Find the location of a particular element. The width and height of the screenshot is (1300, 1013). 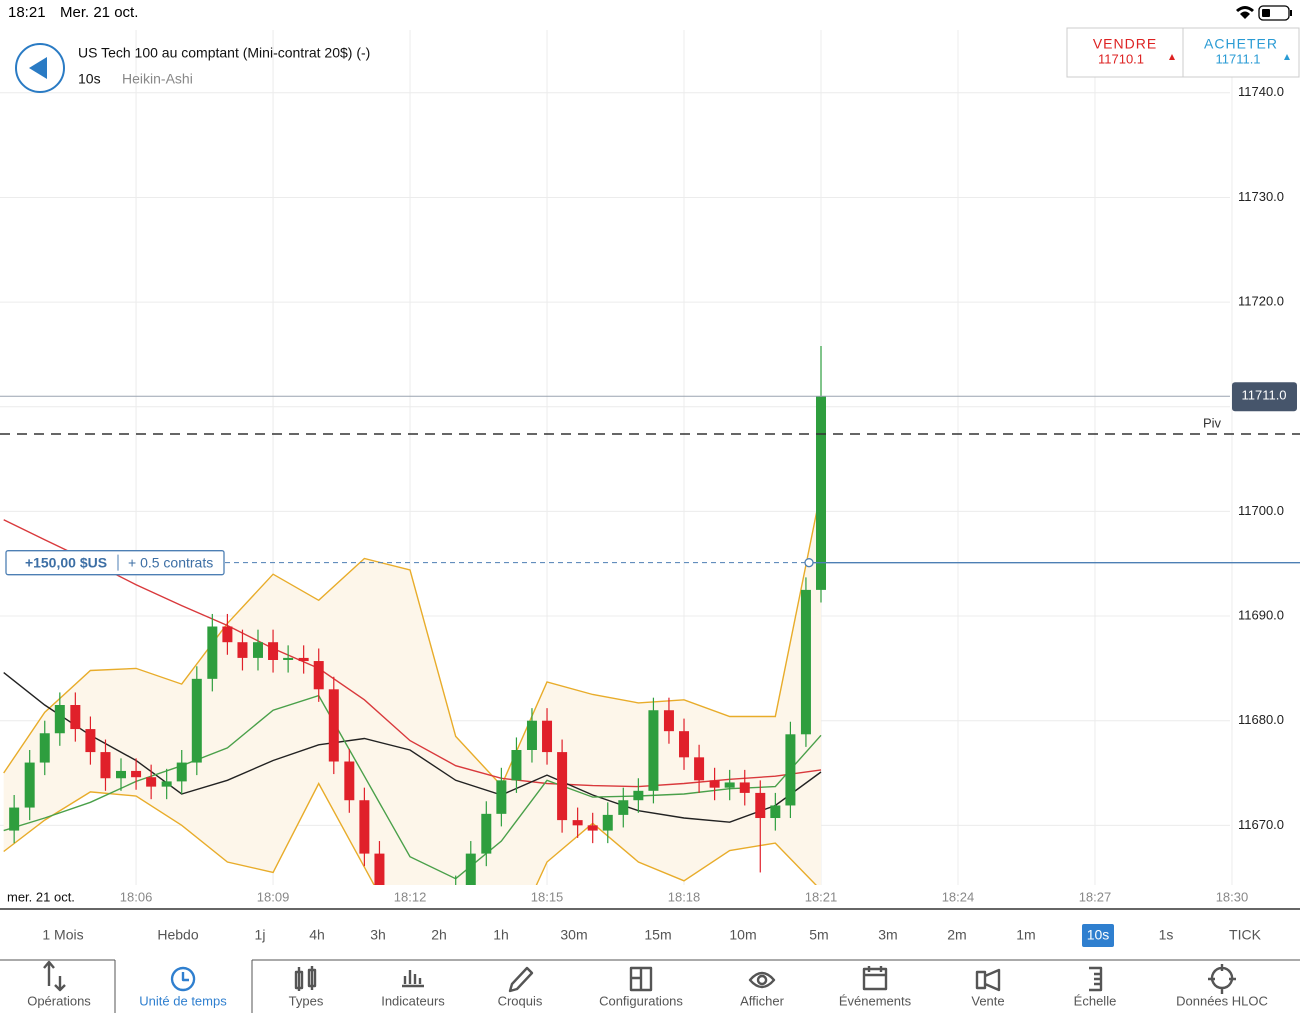

timeframe-button: 4h is located at coordinates (317, 935).